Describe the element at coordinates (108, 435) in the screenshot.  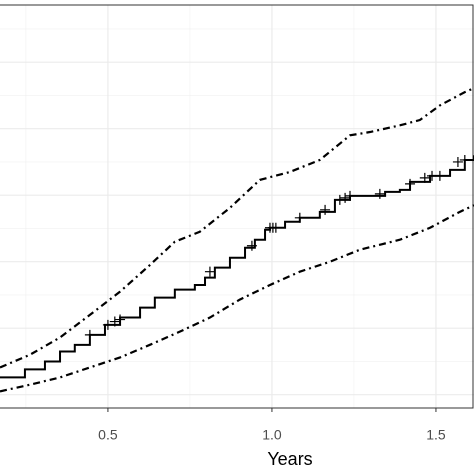
I see `x-tick-label: 0.5` at that location.